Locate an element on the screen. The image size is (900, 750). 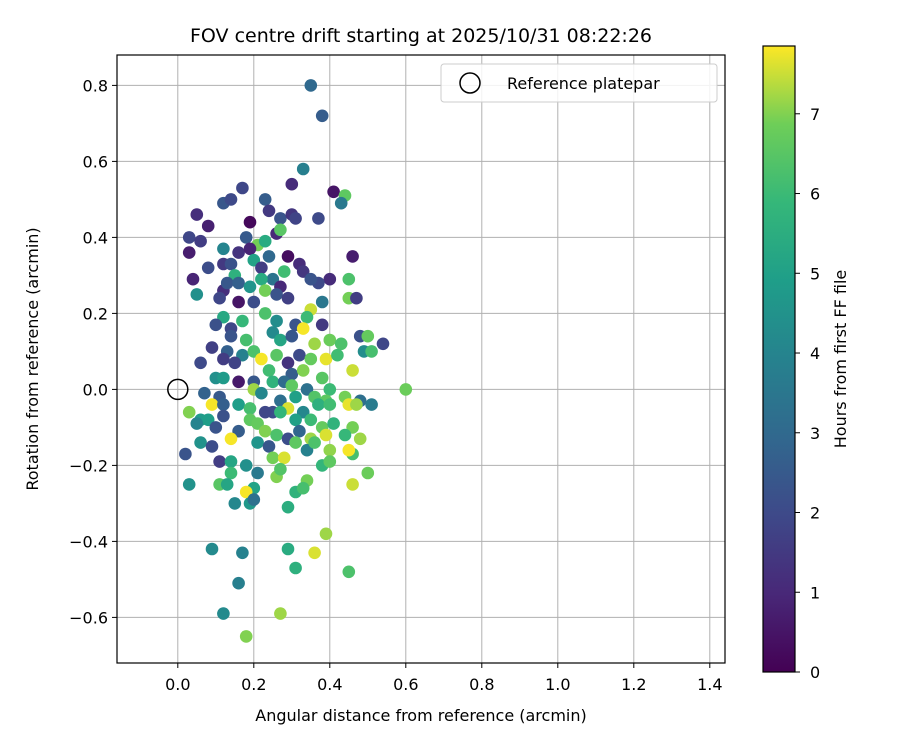
x-tick-label: 0.8 is located at coordinates (481, 684).